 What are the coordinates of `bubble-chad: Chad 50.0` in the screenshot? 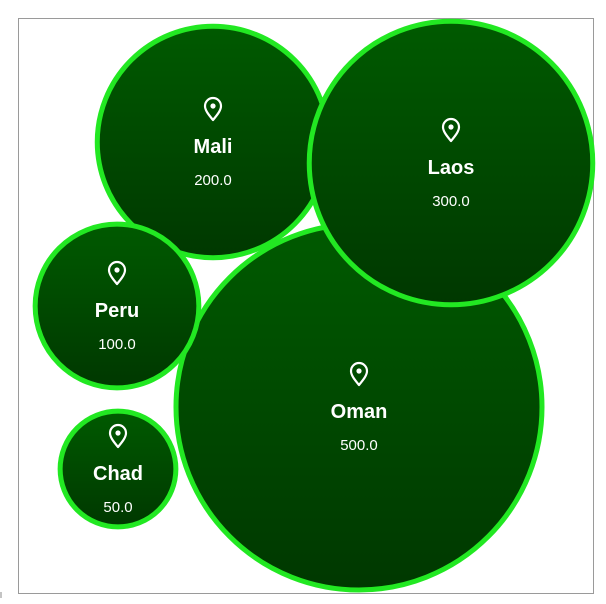 It's located at (118, 469).